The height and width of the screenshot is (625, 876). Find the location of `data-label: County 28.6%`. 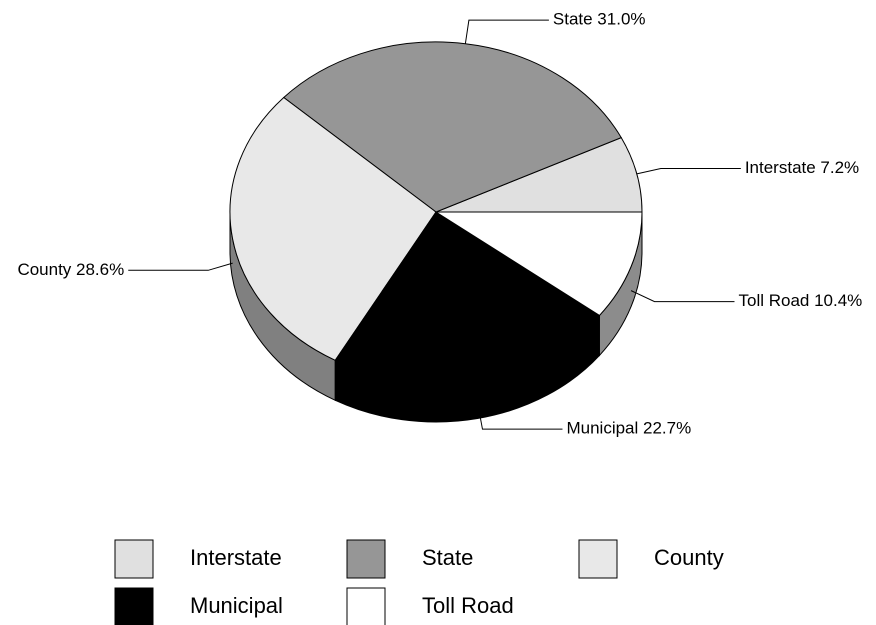

data-label: County 28.6% is located at coordinates (70, 269).